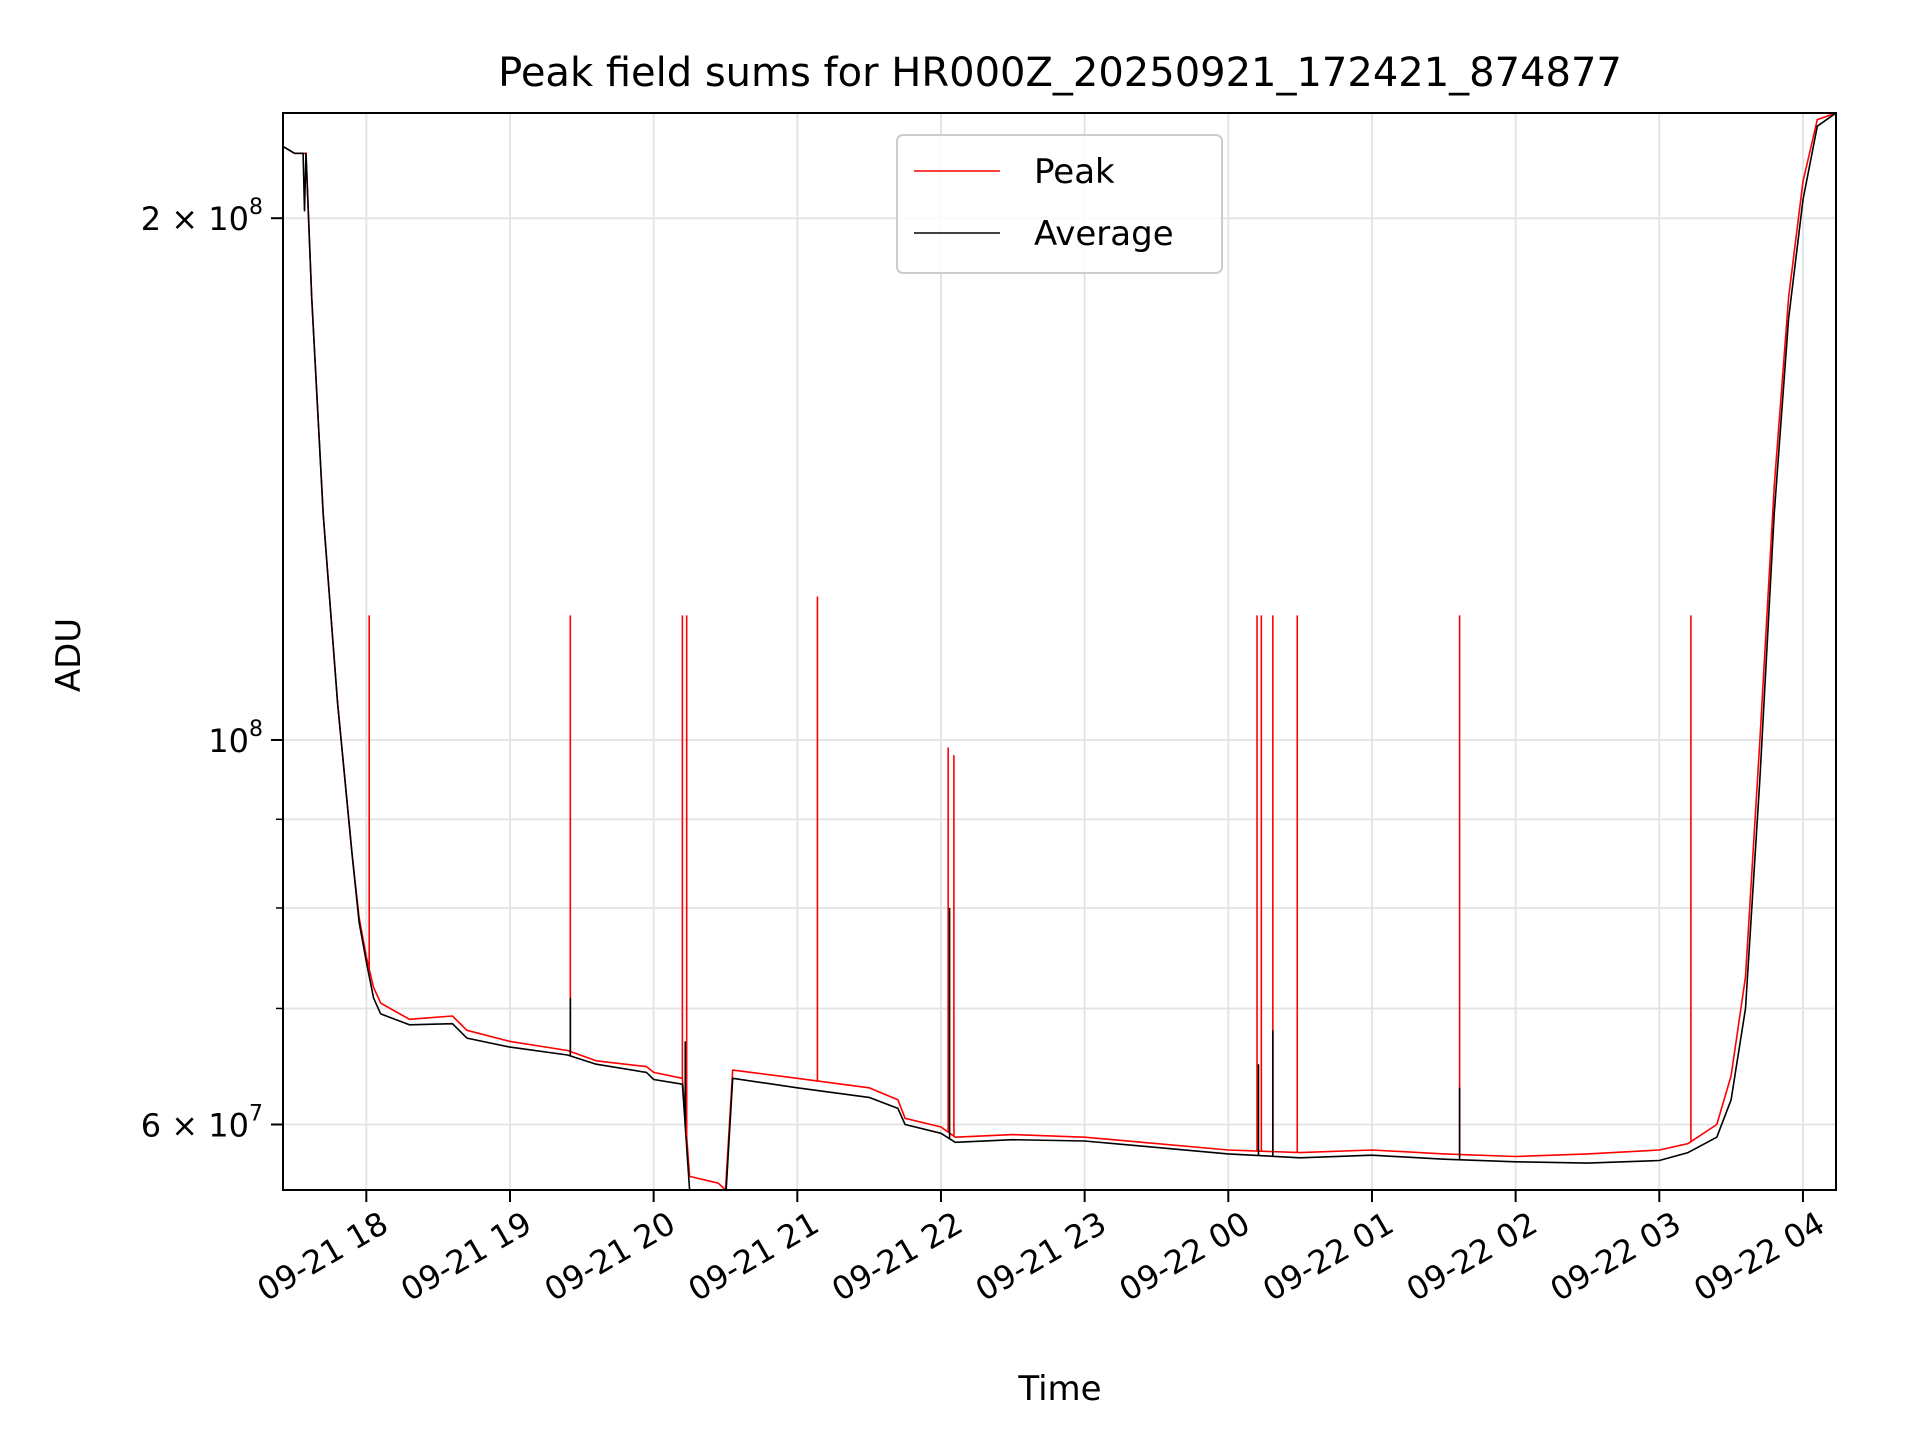  I want to click on y-tick-coefficient: 6 ×, so click(175, 1126).